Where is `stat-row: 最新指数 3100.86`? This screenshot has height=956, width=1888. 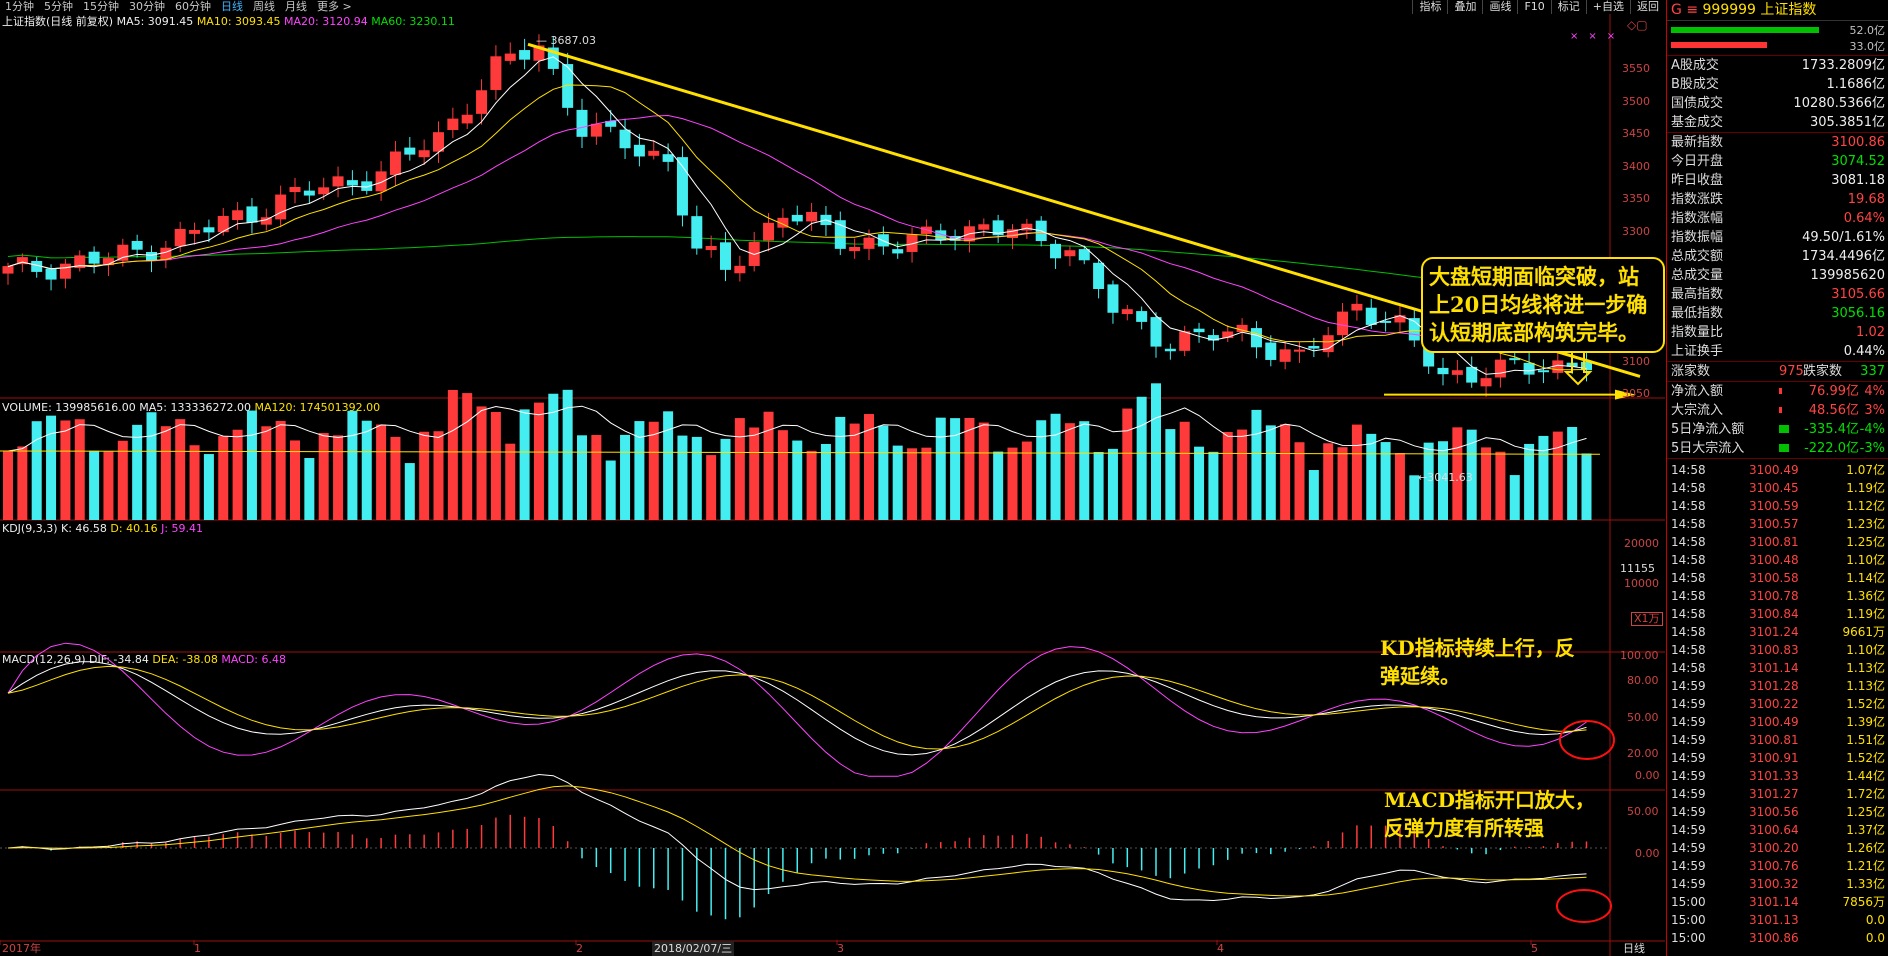
stat-row: 最新指数 3100.86 is located at coordinates (1777, 142).